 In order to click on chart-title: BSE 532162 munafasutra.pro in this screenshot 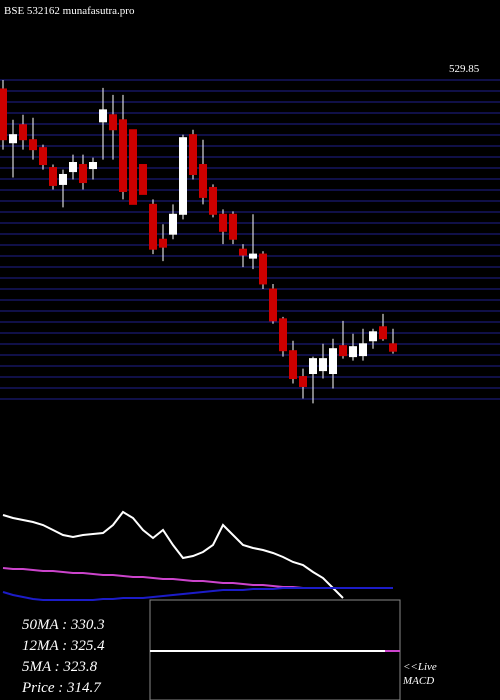, I will do `click(69, 11)`.